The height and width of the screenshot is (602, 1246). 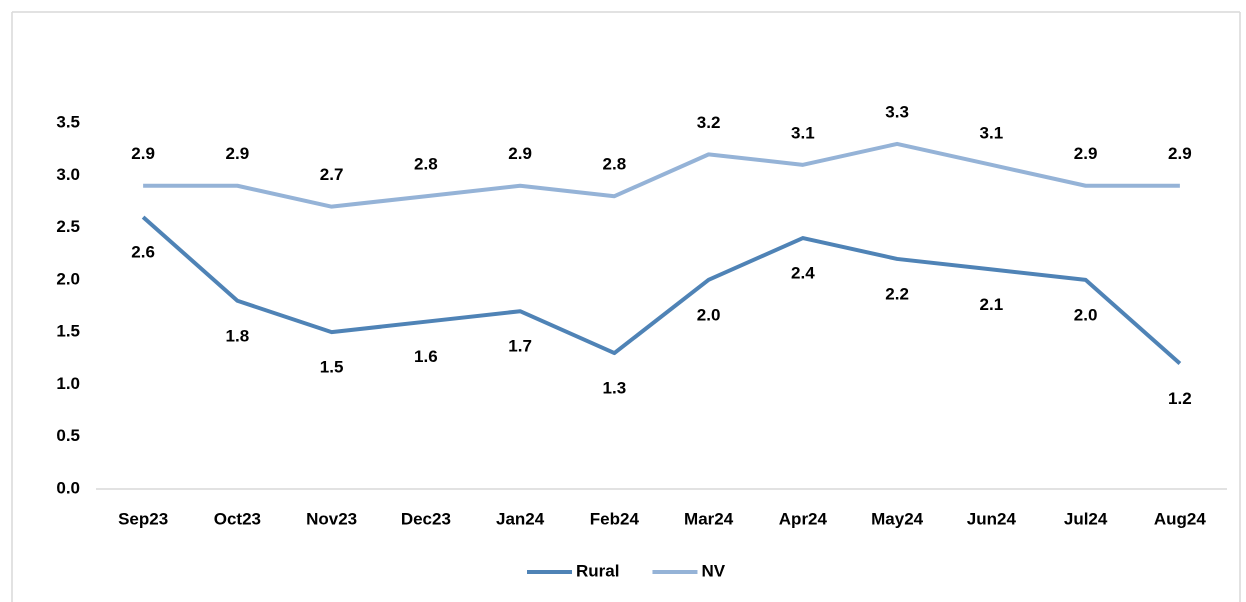 I want to click on data-label: 2.6, so click(x=143, y=252).